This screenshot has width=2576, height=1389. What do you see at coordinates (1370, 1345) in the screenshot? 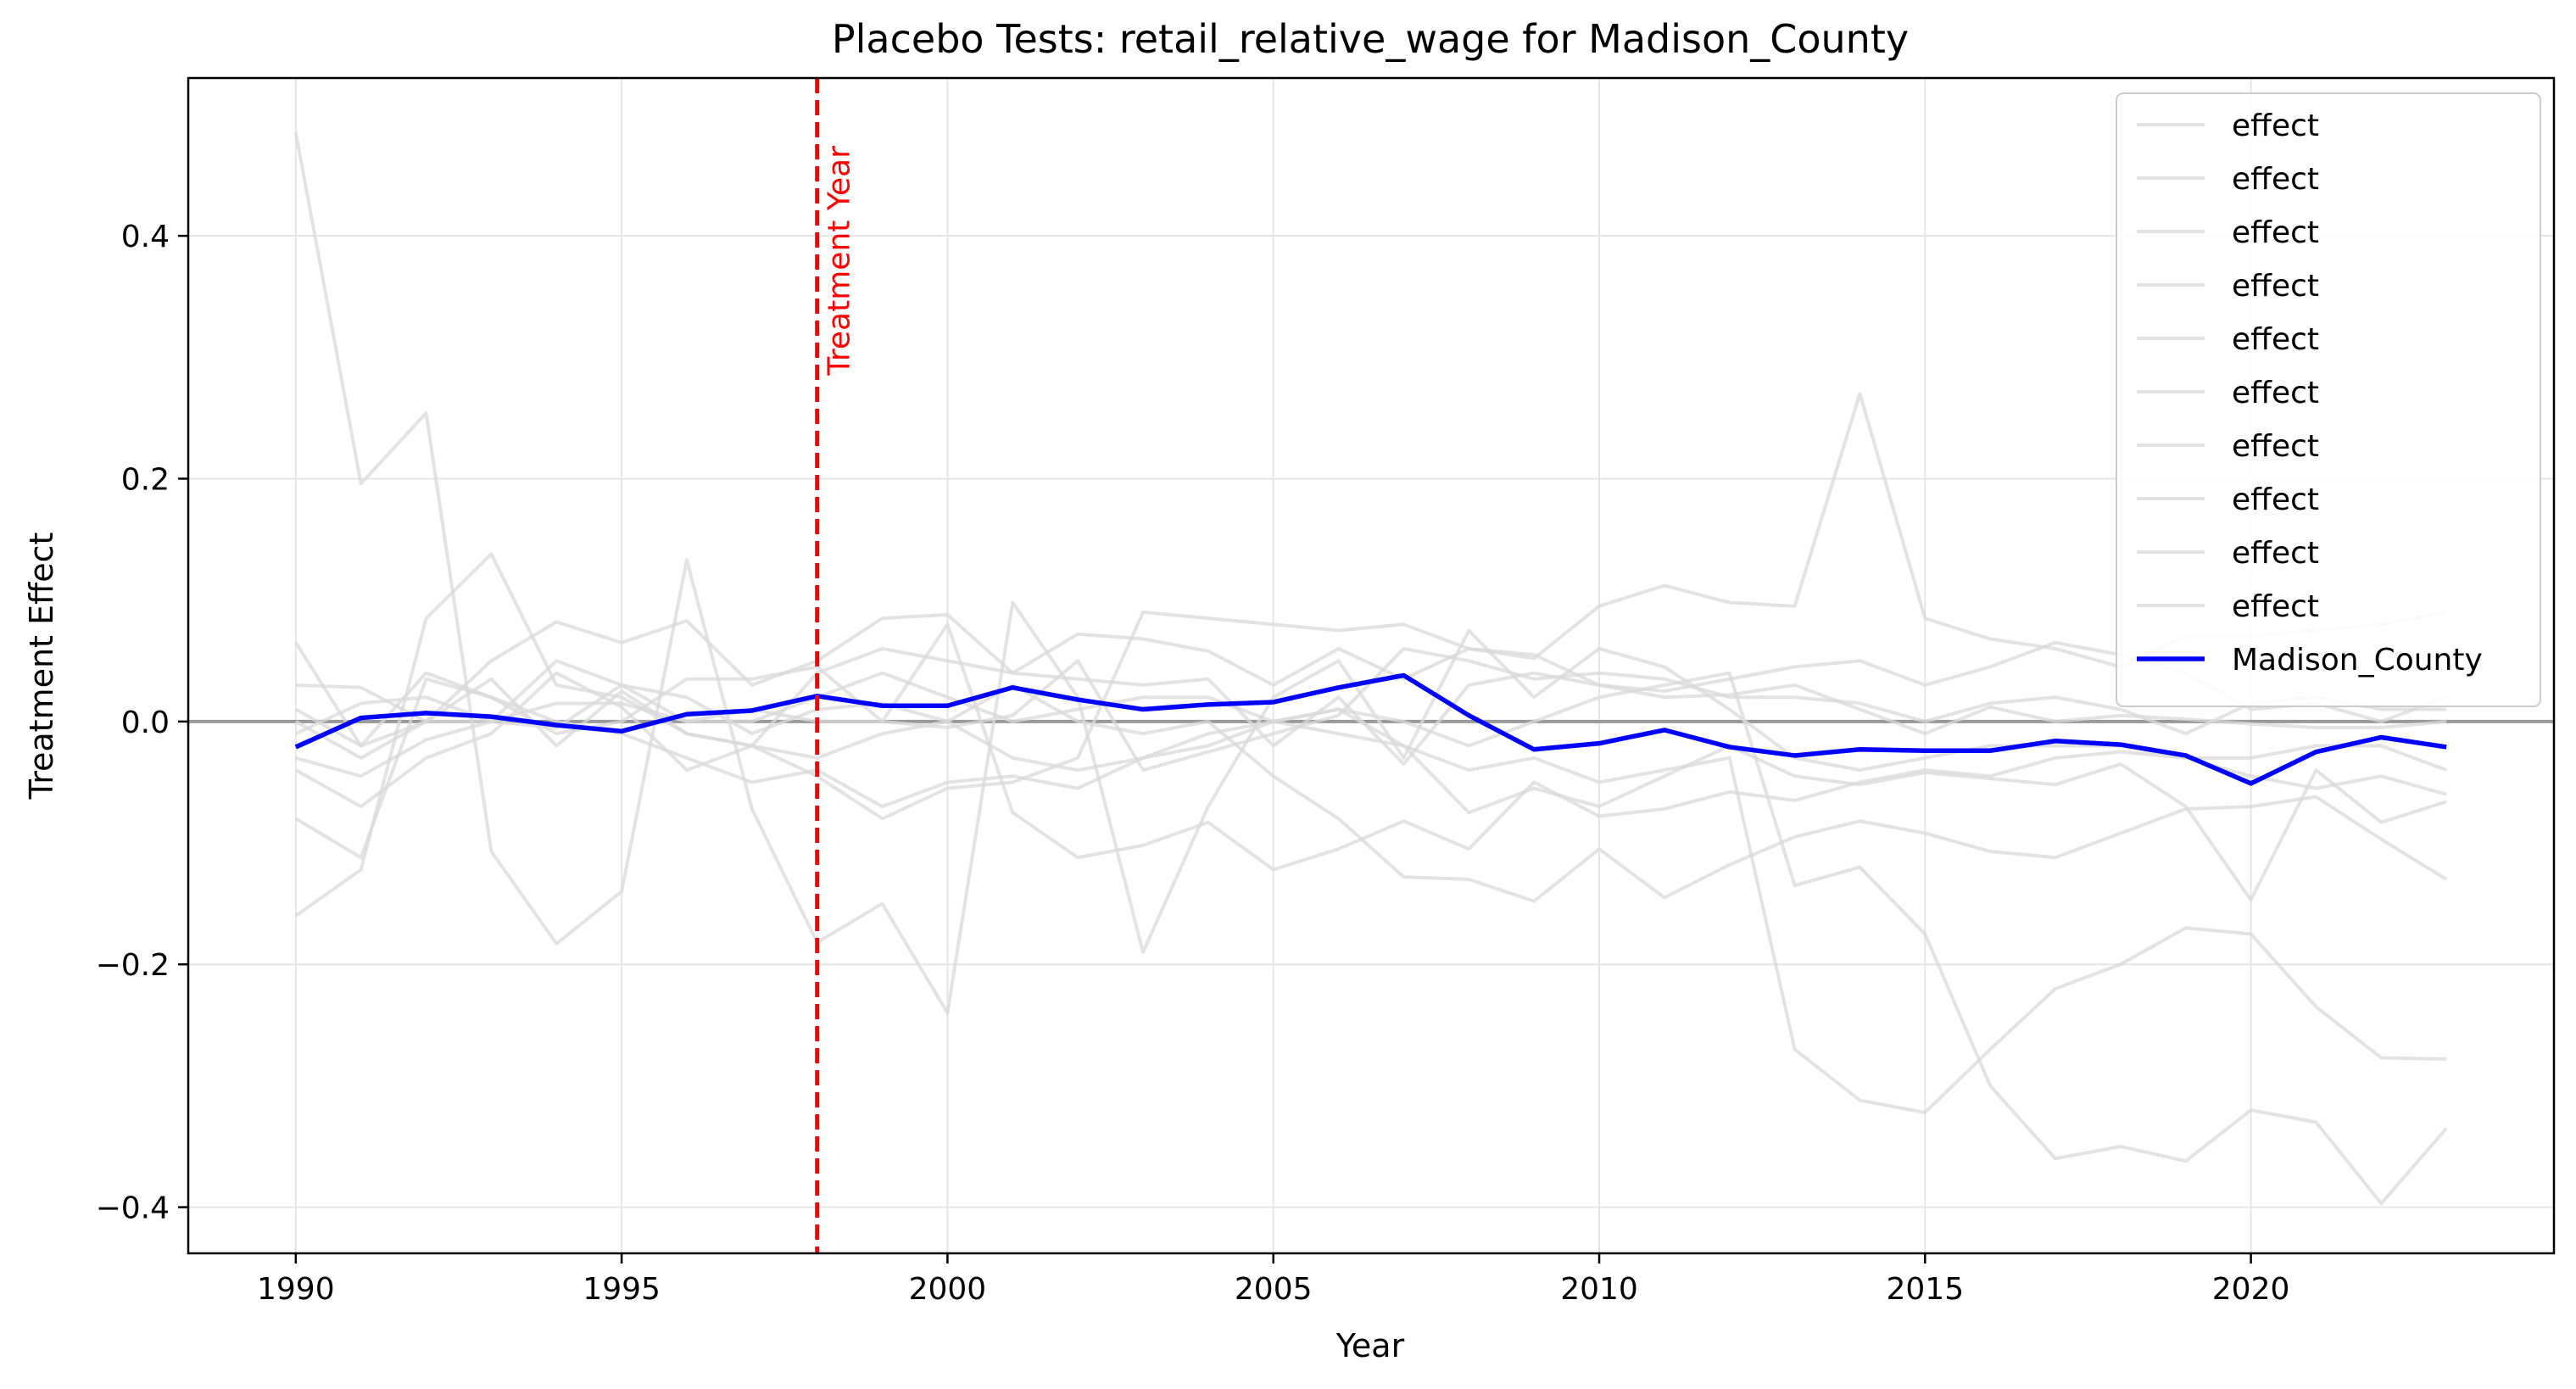
I see `x-axis-label: Year` at bounding box center [1370, 1345].